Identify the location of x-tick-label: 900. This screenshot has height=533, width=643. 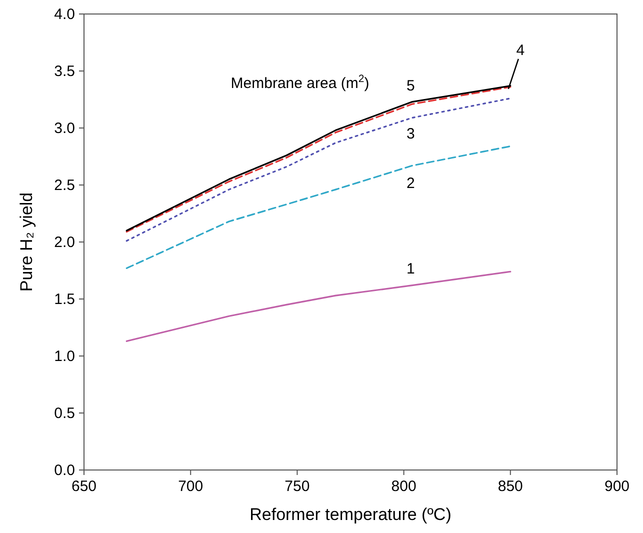
(617, 486).